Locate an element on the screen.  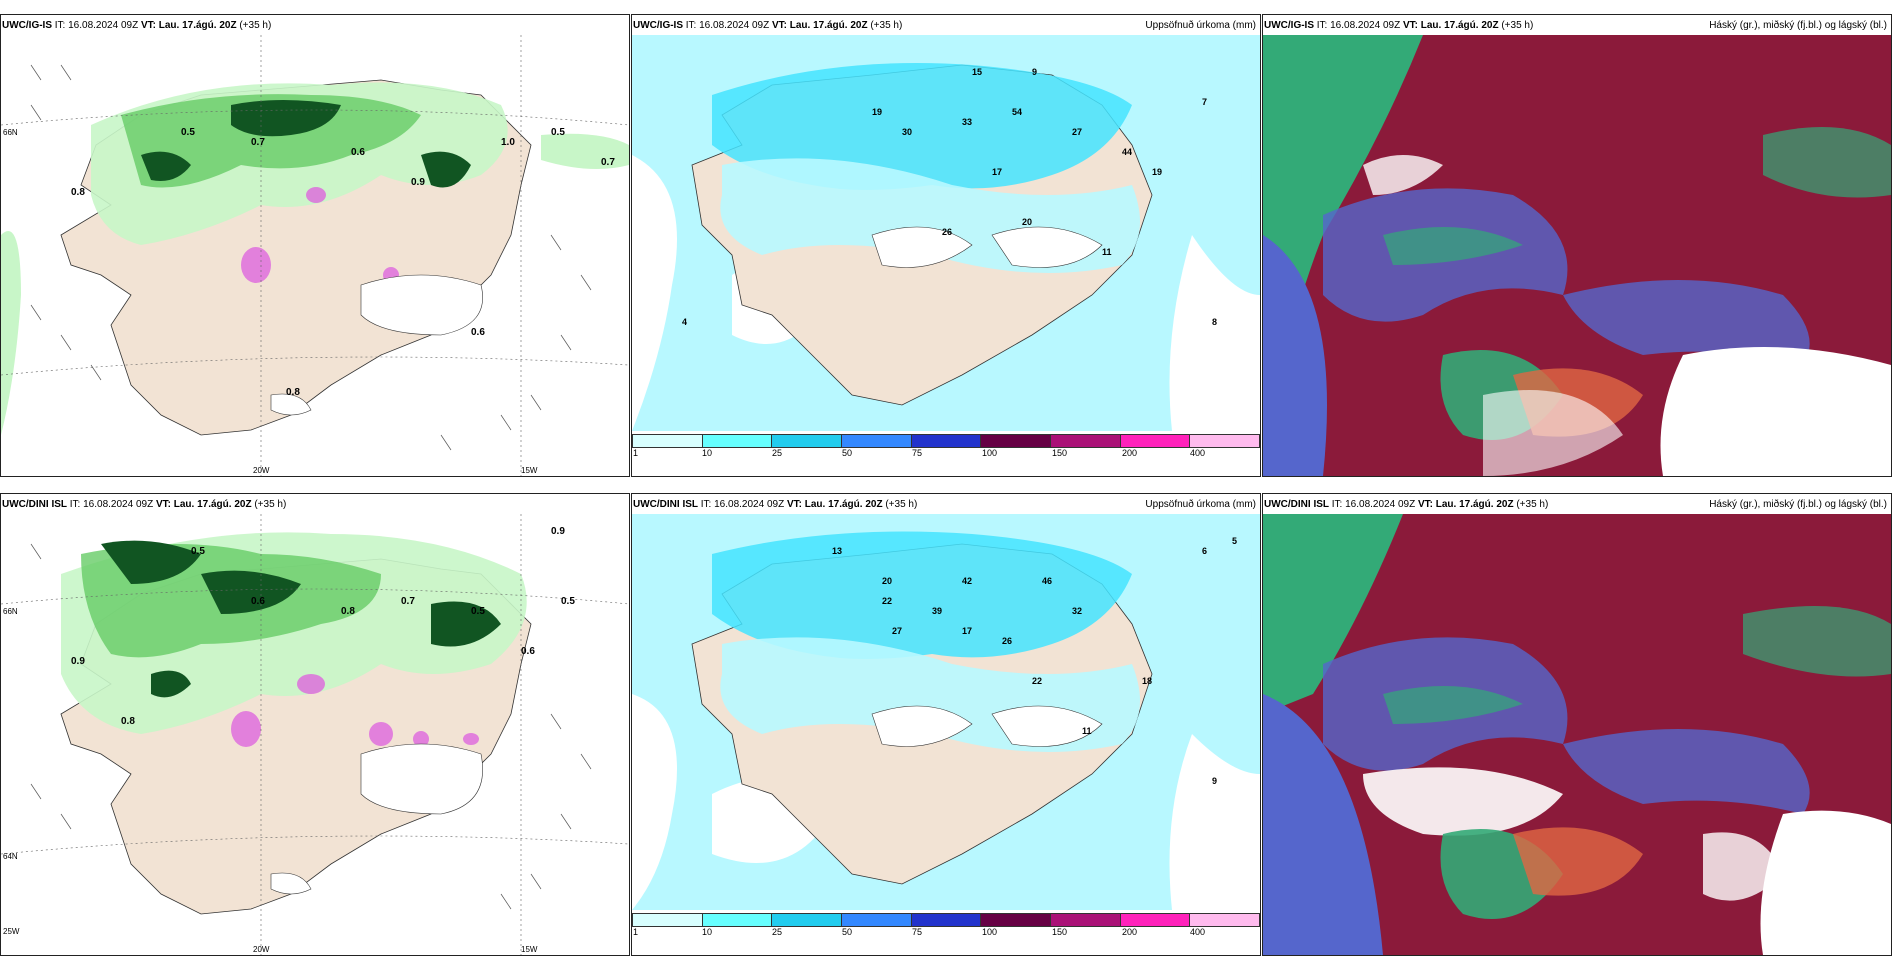
accum-label: 15 is located at coordinates (977, 72).